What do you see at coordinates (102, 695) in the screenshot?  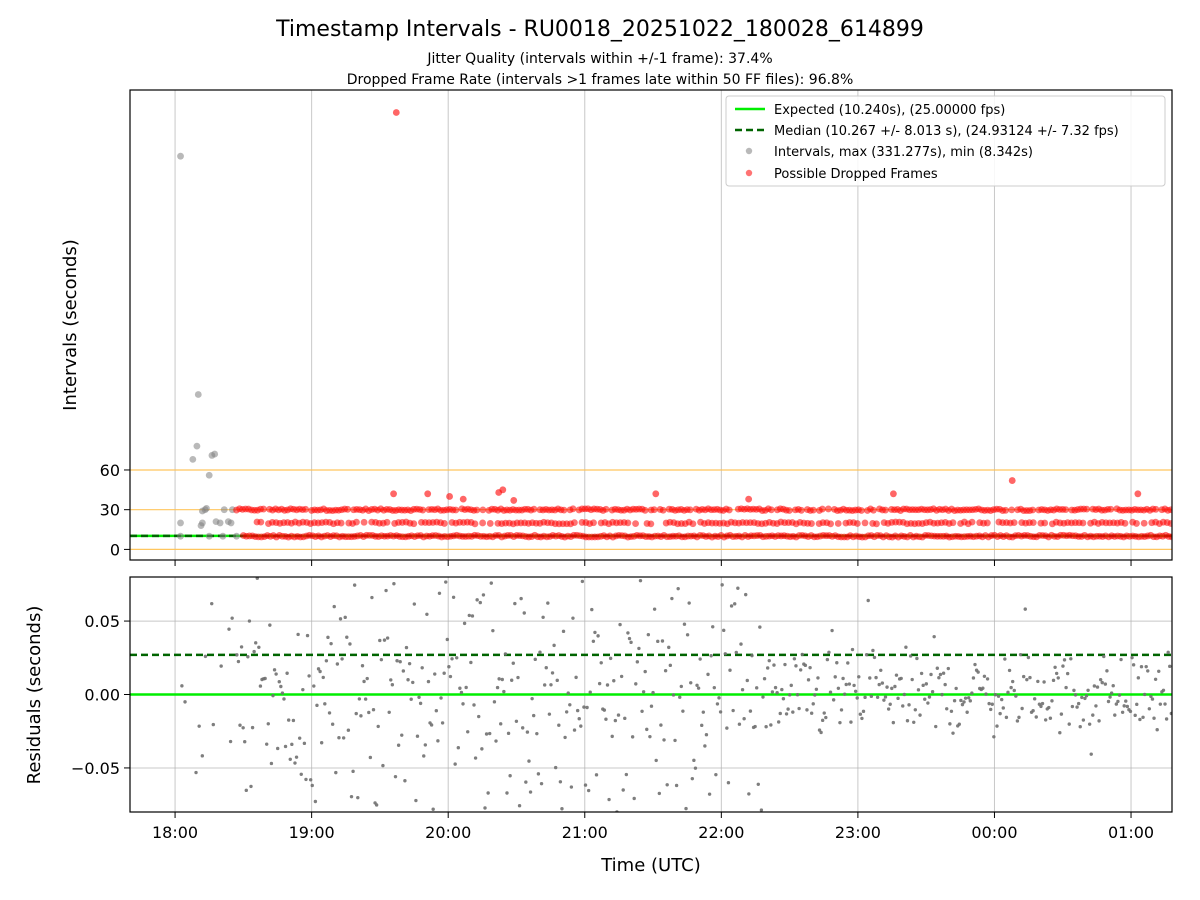 I see `bottom-y-tick-label: 0.00` at bounding box center [102, 695].